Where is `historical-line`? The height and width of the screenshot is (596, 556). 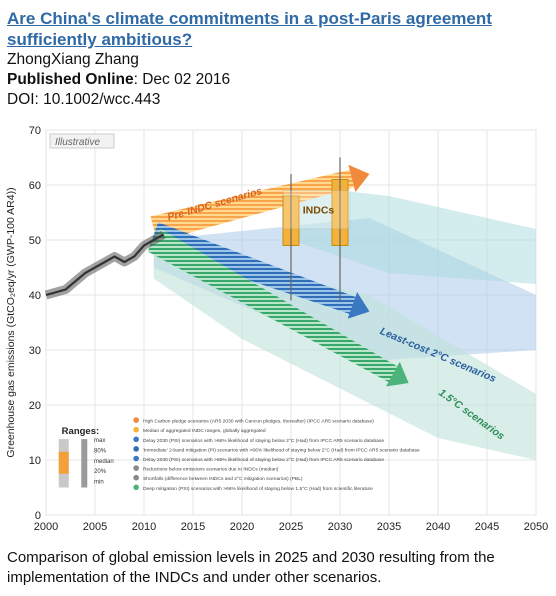
historical-line is located at coordinates (105, 265).